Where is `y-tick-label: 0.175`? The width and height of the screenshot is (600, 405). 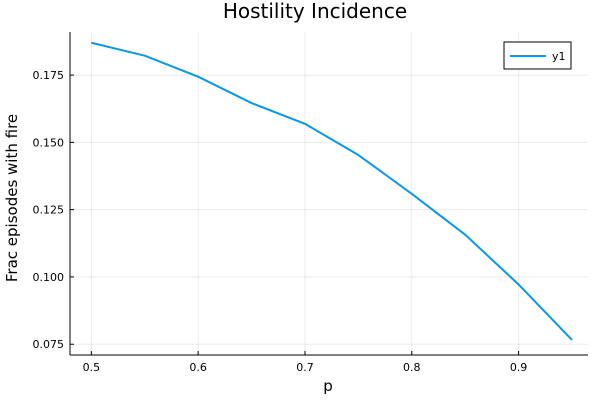 y-tick-label: 0.175 is located at coordinates (49, 75).